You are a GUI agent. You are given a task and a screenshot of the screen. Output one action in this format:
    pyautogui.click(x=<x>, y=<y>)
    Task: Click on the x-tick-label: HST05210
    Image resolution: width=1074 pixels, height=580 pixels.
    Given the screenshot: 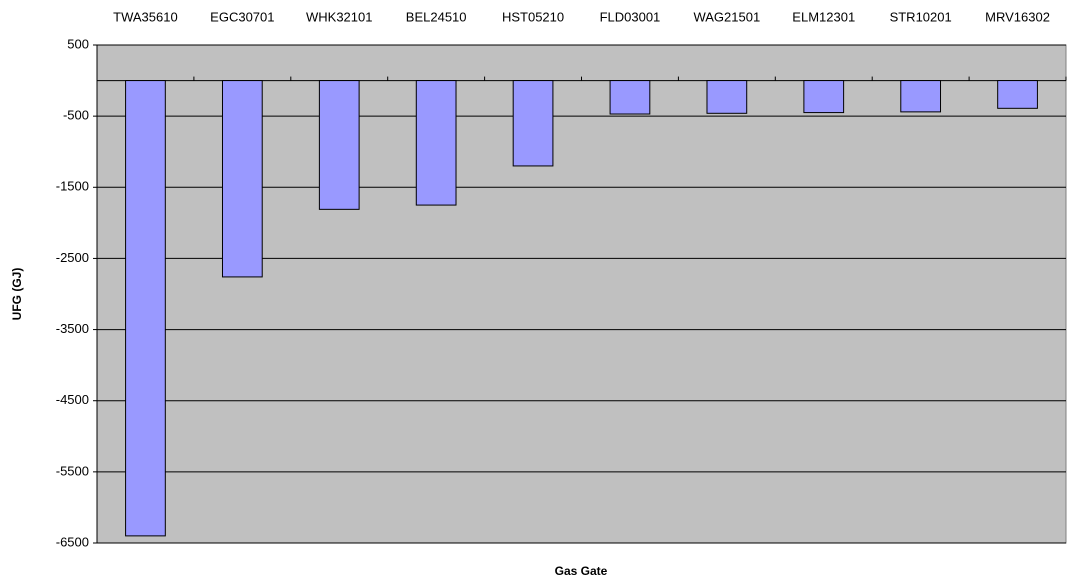 What is the action you would take?
    pyautogui.click(x=533, y=16)
    